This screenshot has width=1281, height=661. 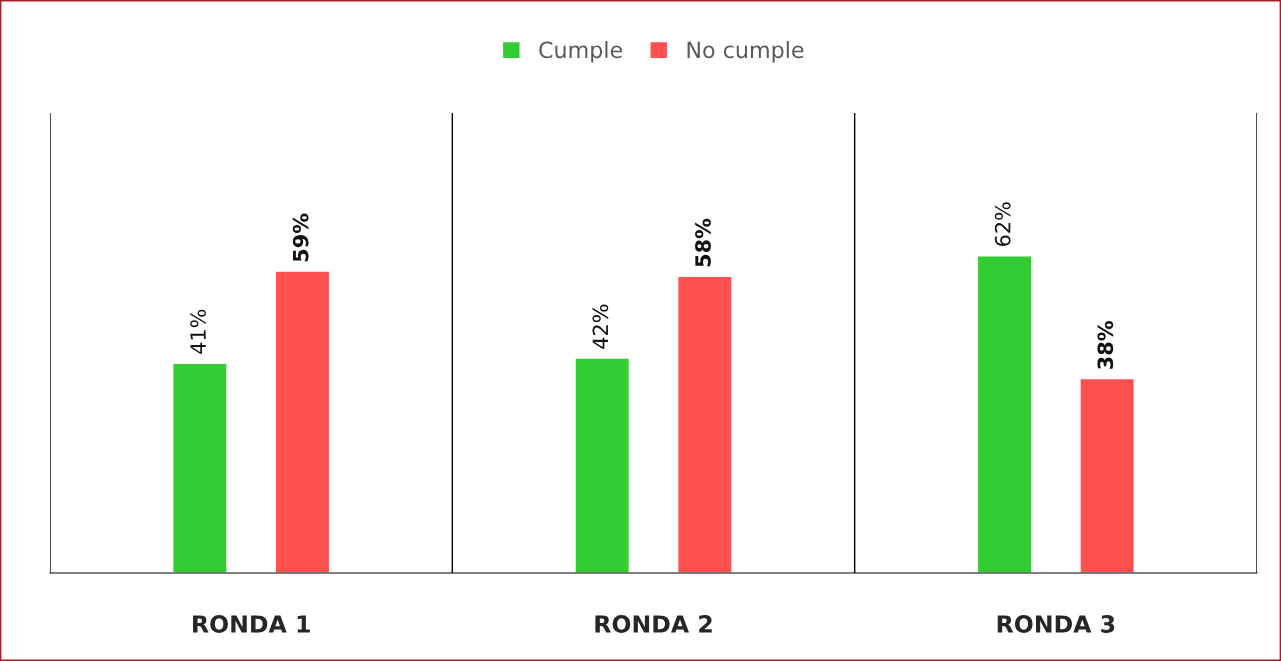 What do you see at coordinates (1002, 224) in the screenshot?
I see `data-label: 62%` at bounding box center [1002, 224].